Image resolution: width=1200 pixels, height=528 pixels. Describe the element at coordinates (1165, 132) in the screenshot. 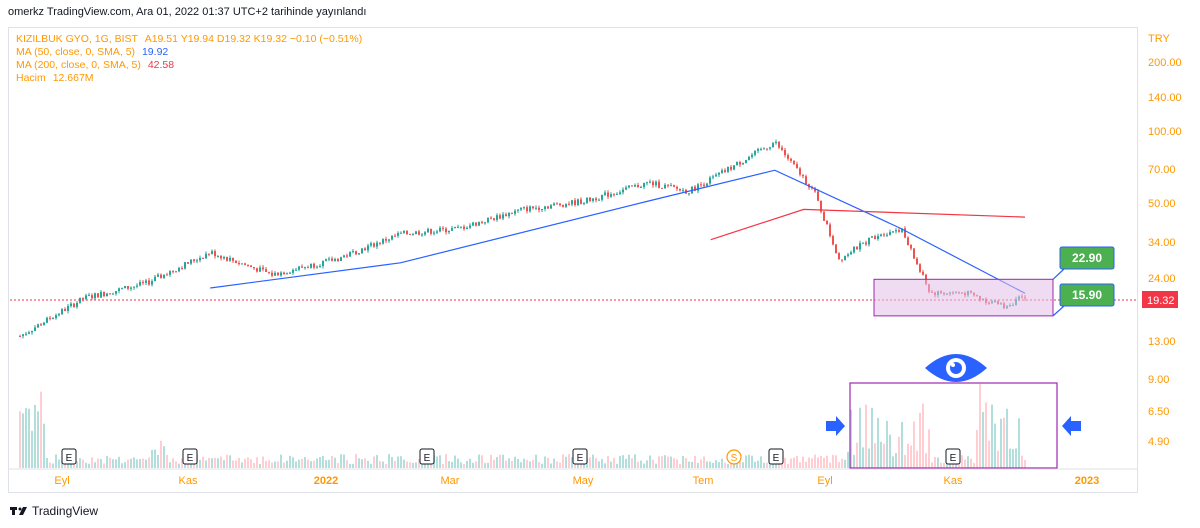

I see `y-tick-label: 100.00` at that location.